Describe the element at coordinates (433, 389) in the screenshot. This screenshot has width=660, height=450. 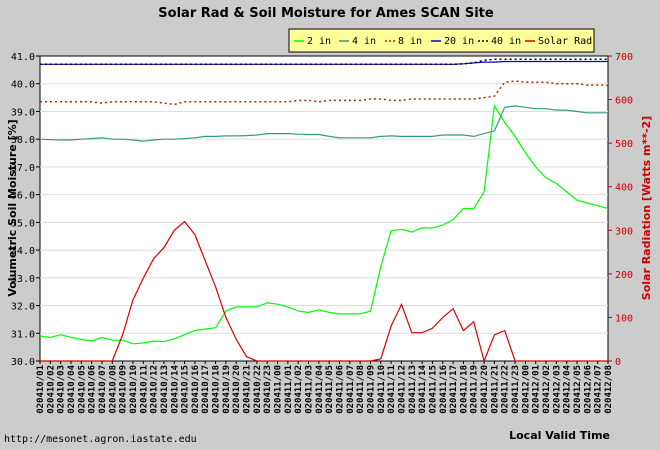
I see `x-tick-label: 020411/15` at that location.